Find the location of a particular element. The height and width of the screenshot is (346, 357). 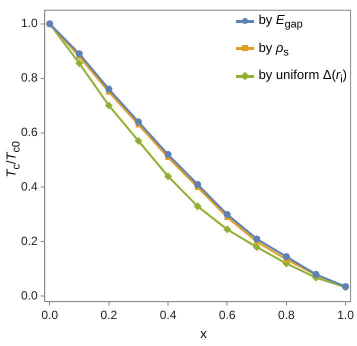

y-tick-label: 0.6 is located at coordinates (29, 132).